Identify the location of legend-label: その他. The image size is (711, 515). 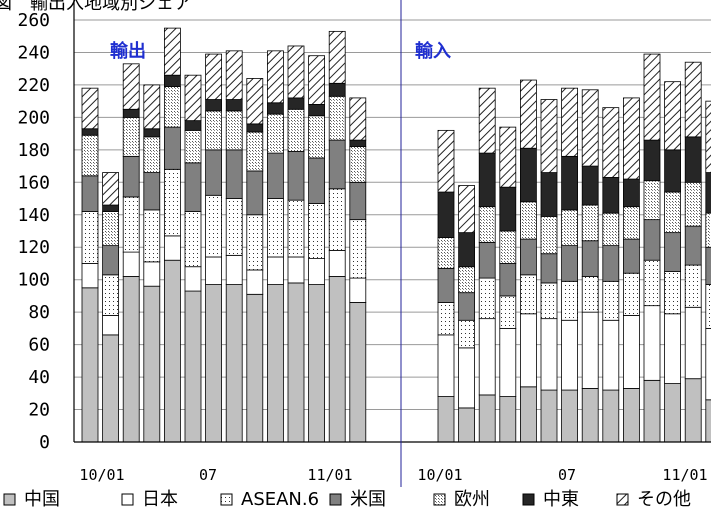
(664, 499).